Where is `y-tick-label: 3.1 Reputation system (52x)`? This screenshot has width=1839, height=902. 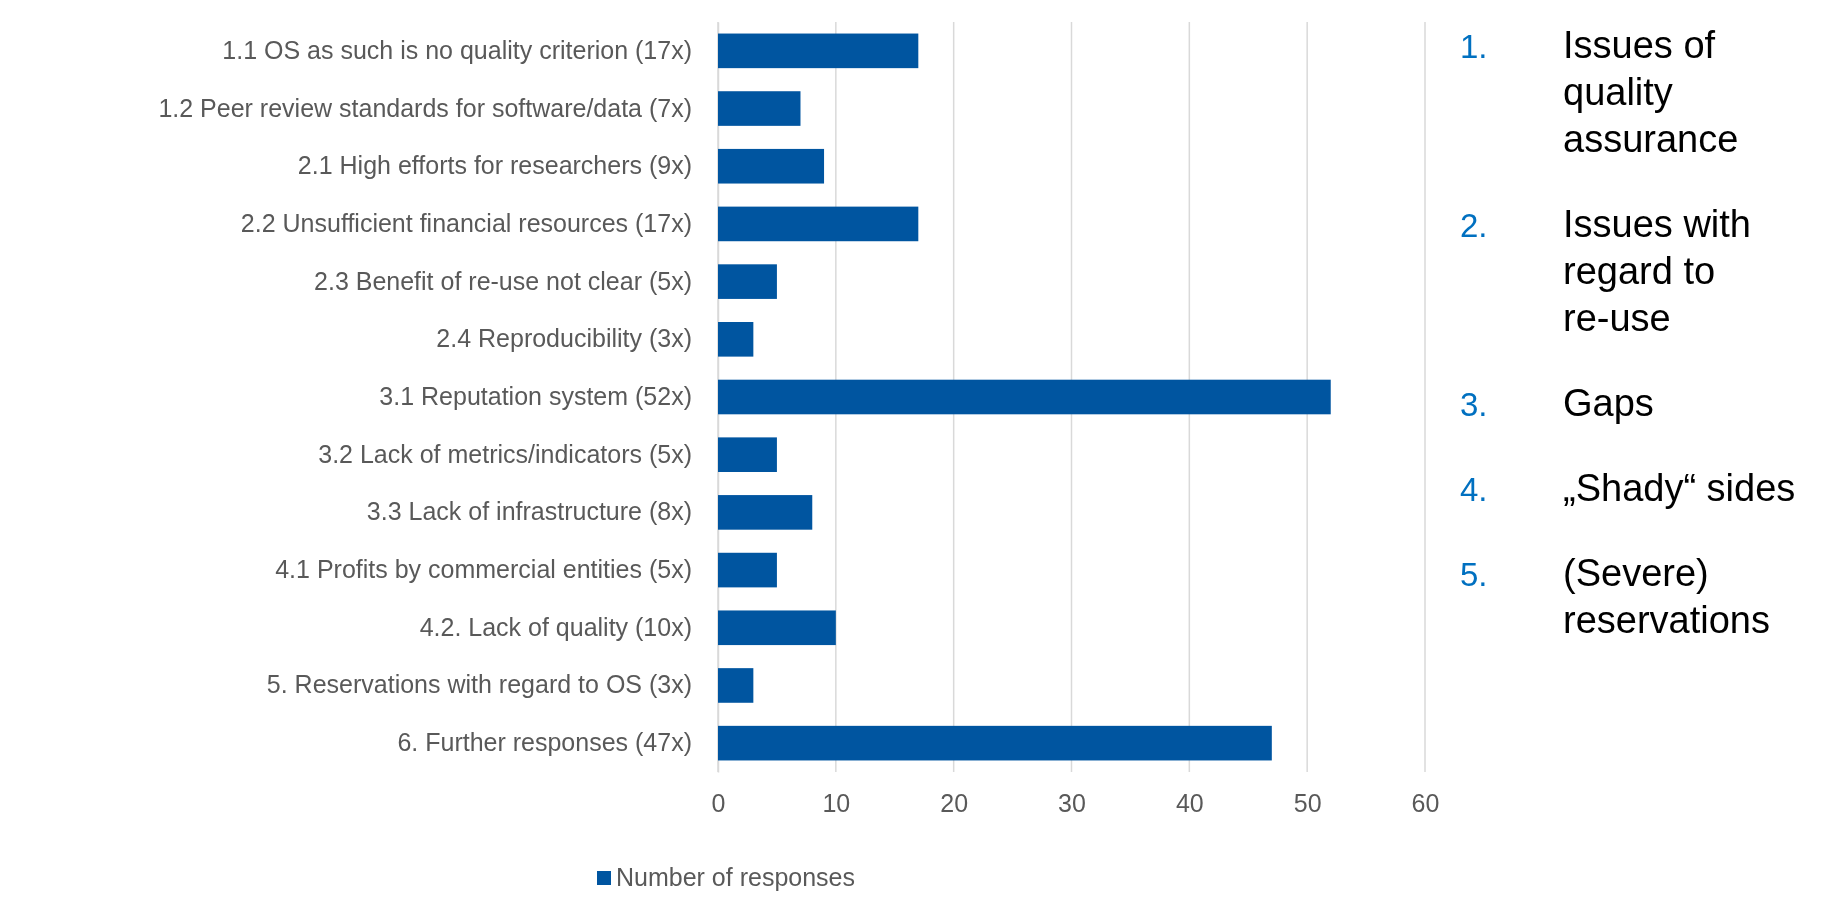
y-tick-label: 3.1 Reputation system (52x) is located at coordinates (535, 396).